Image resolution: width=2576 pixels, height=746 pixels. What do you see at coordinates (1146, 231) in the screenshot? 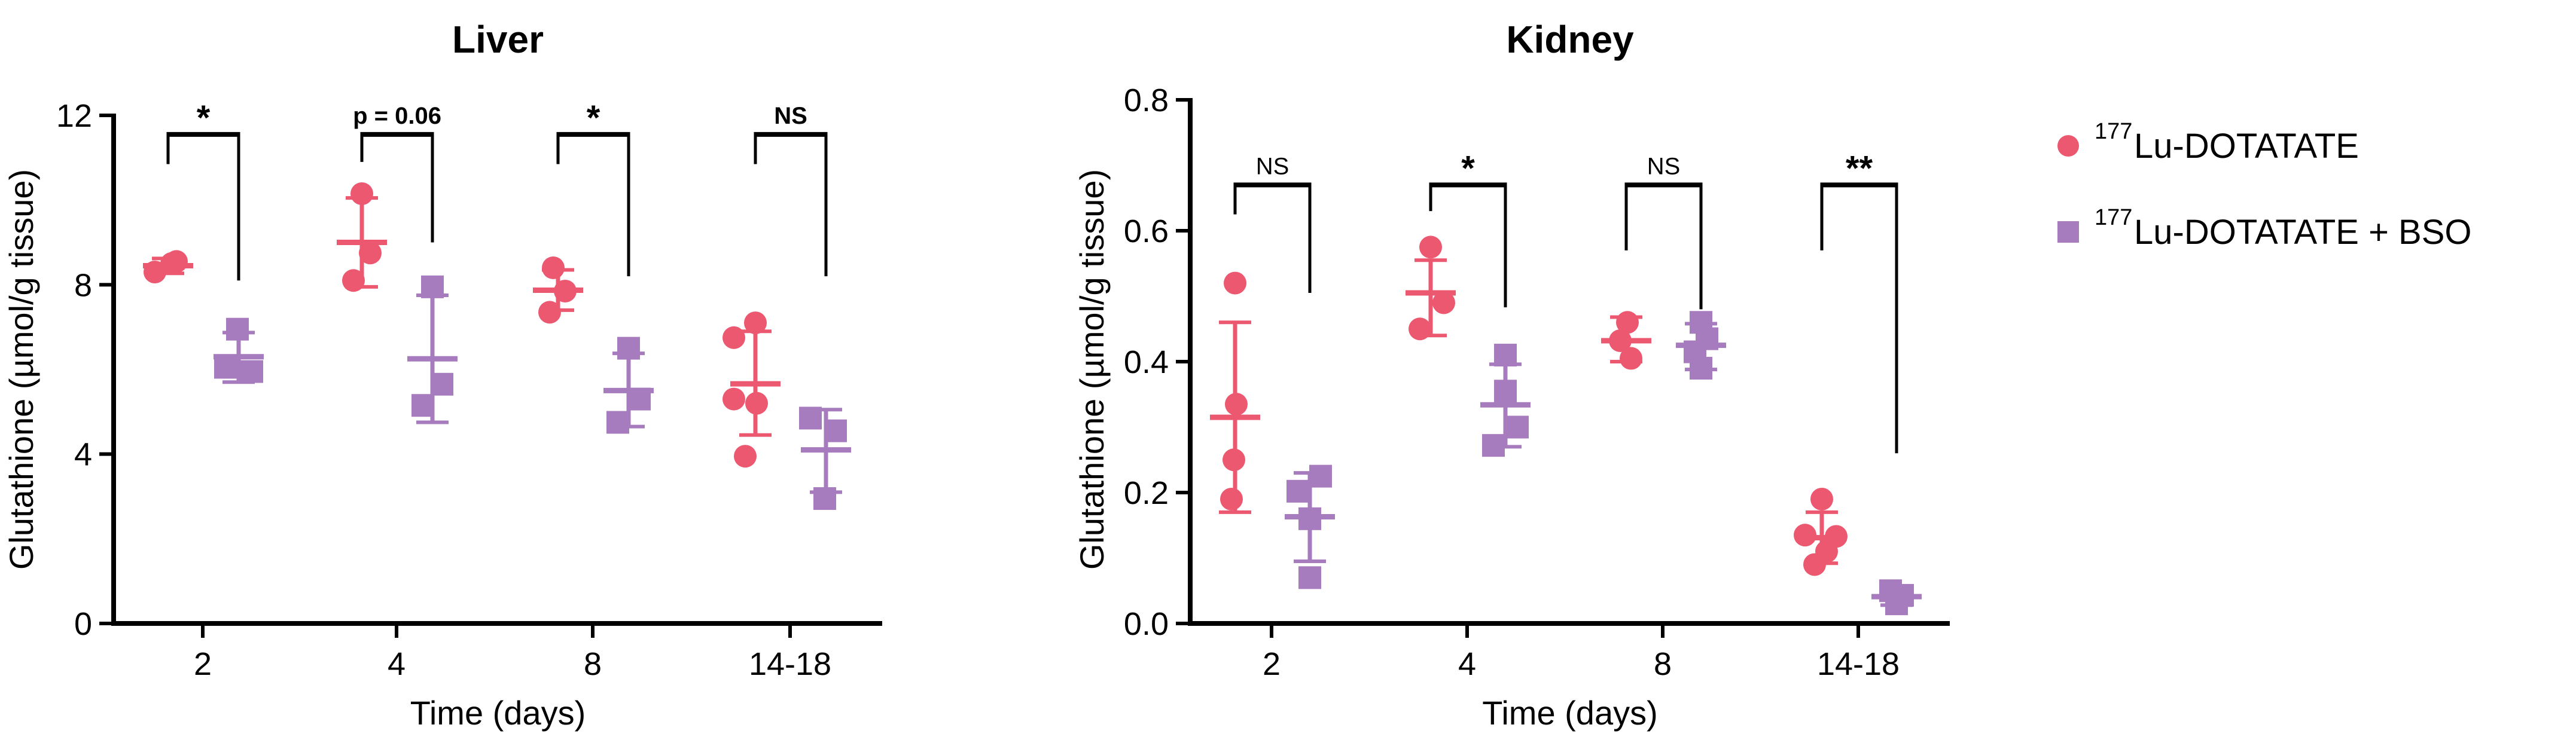
I see `y-tick-label: 0.6` at bounding box center [1146, 231].